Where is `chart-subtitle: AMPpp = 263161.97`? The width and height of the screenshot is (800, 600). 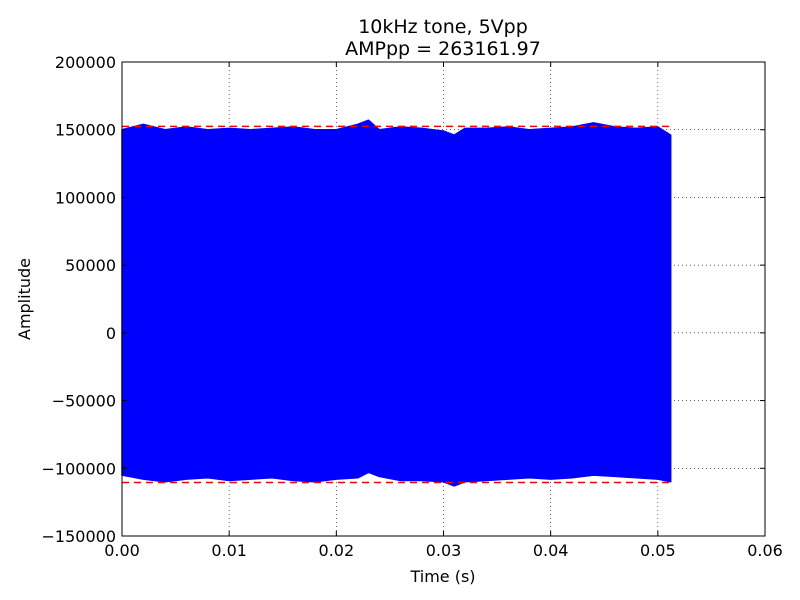 chart-subtitle: AMPpp = 263161.97 is located at coordinates (443, 49).